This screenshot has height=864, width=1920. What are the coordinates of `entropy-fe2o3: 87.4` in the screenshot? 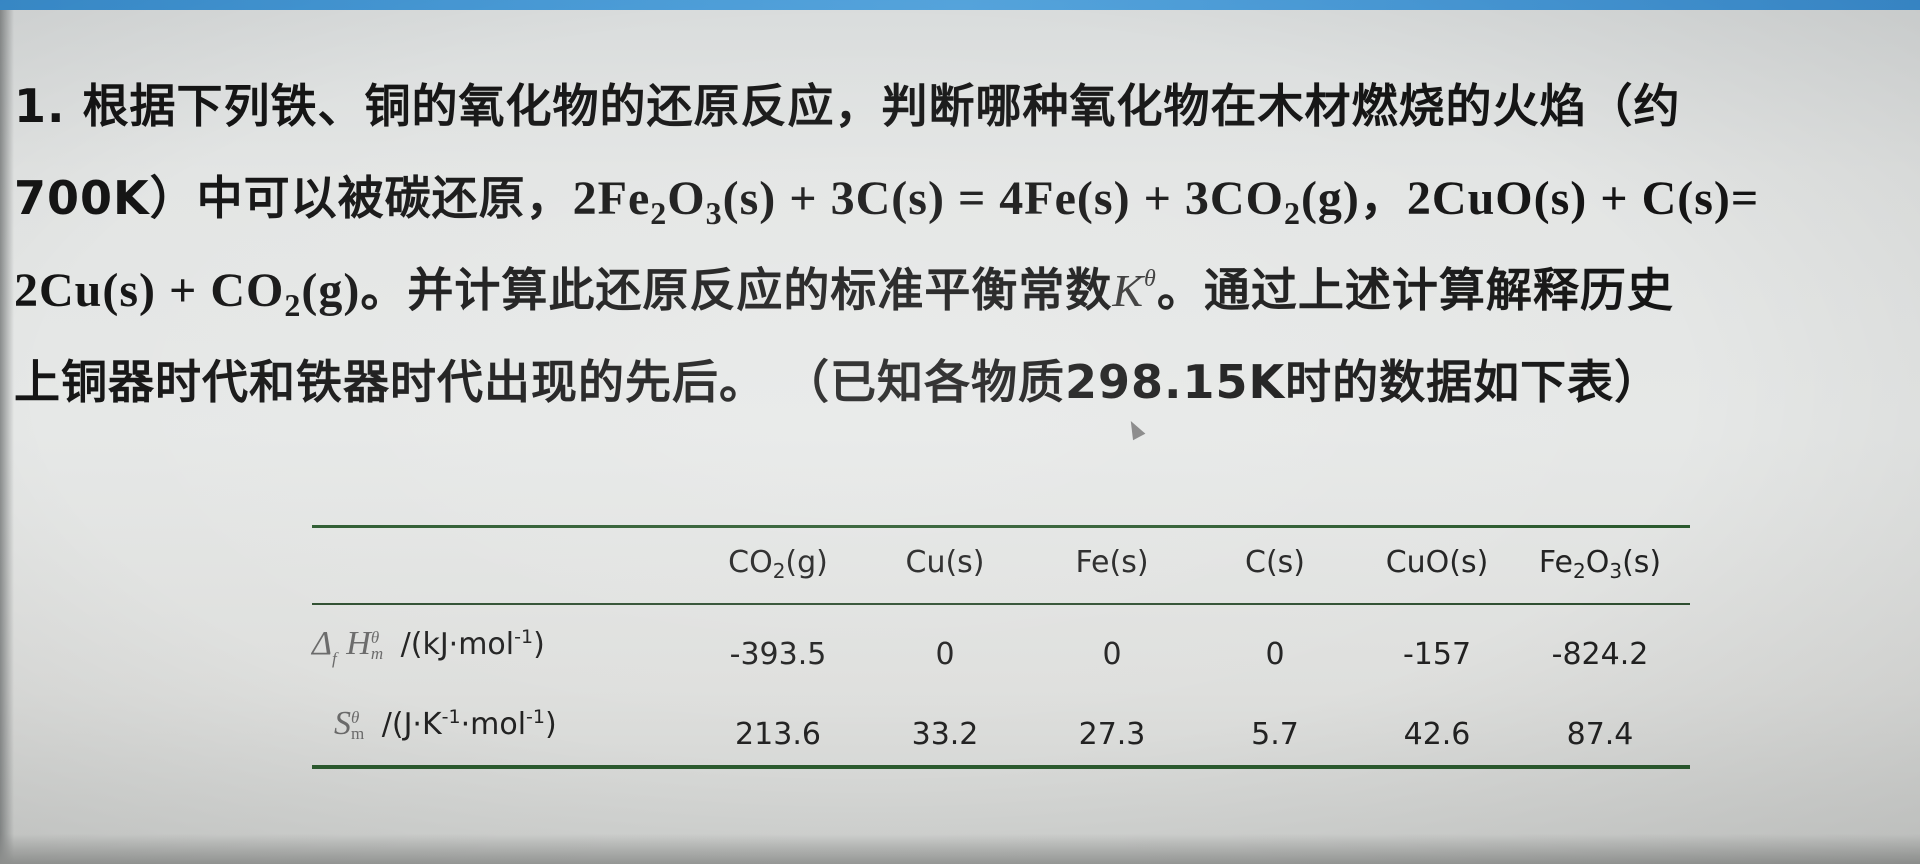 It's located at (1600, 734).